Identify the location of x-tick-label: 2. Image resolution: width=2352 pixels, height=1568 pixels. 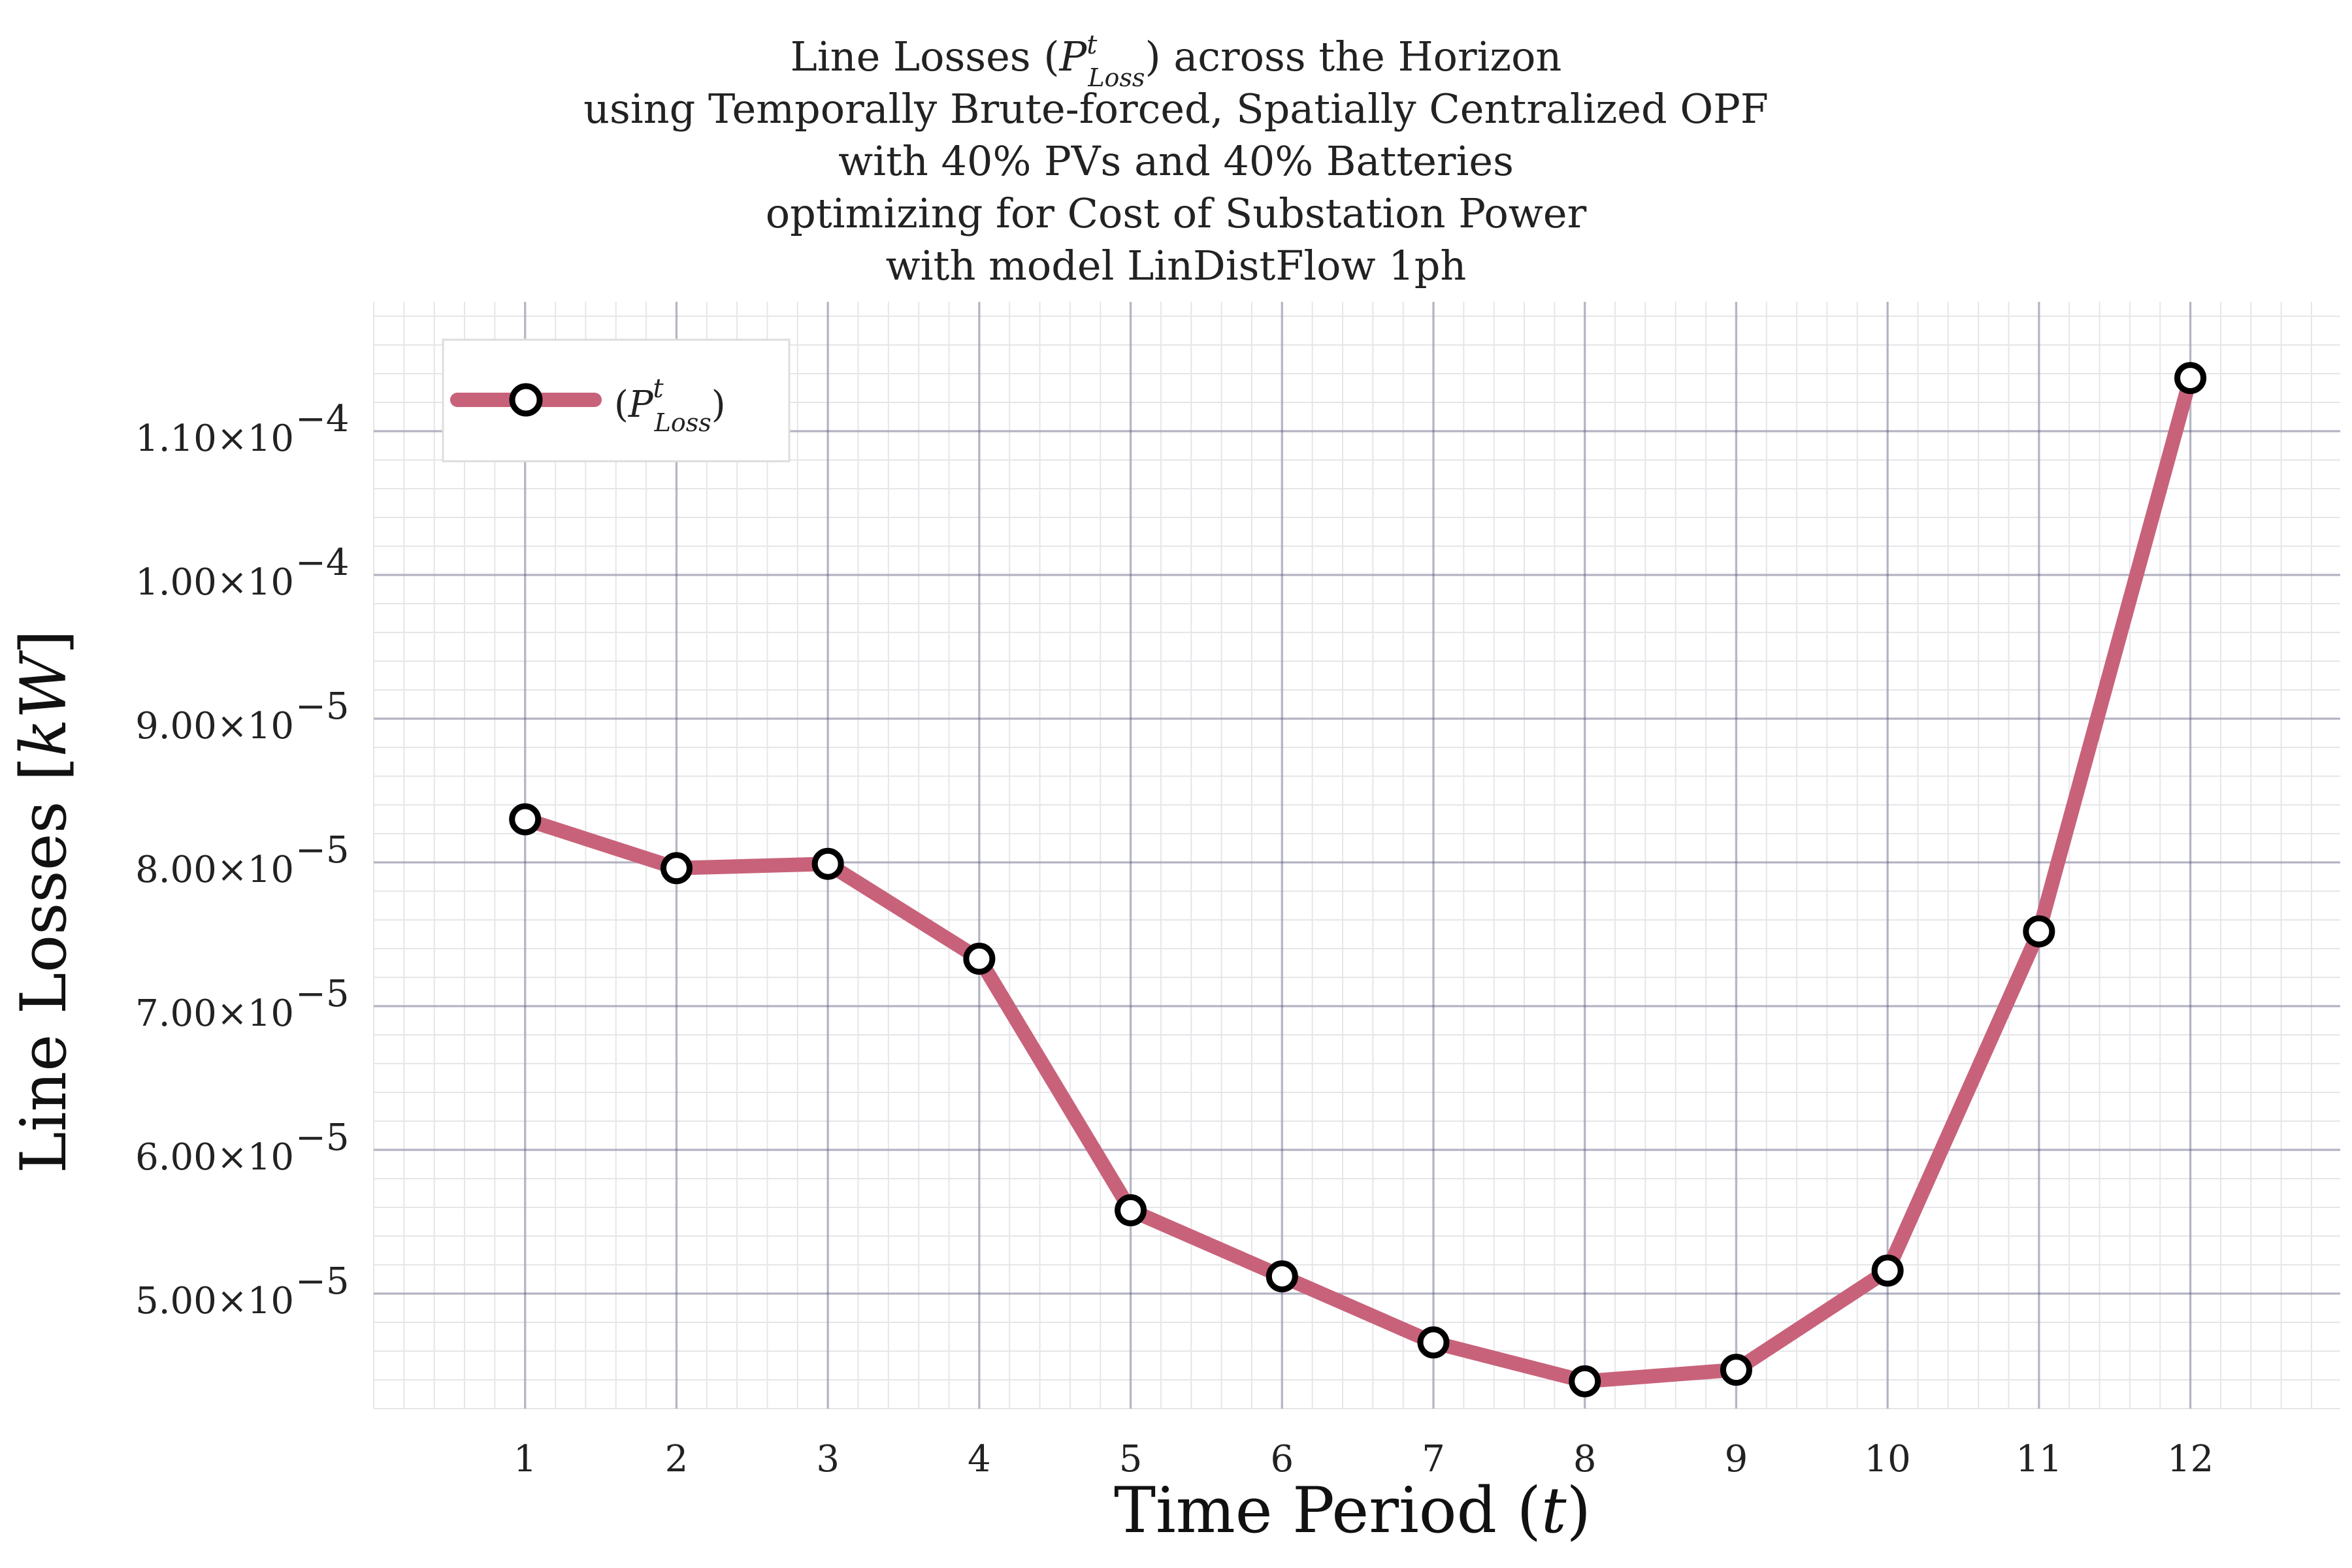
(677, 1459).